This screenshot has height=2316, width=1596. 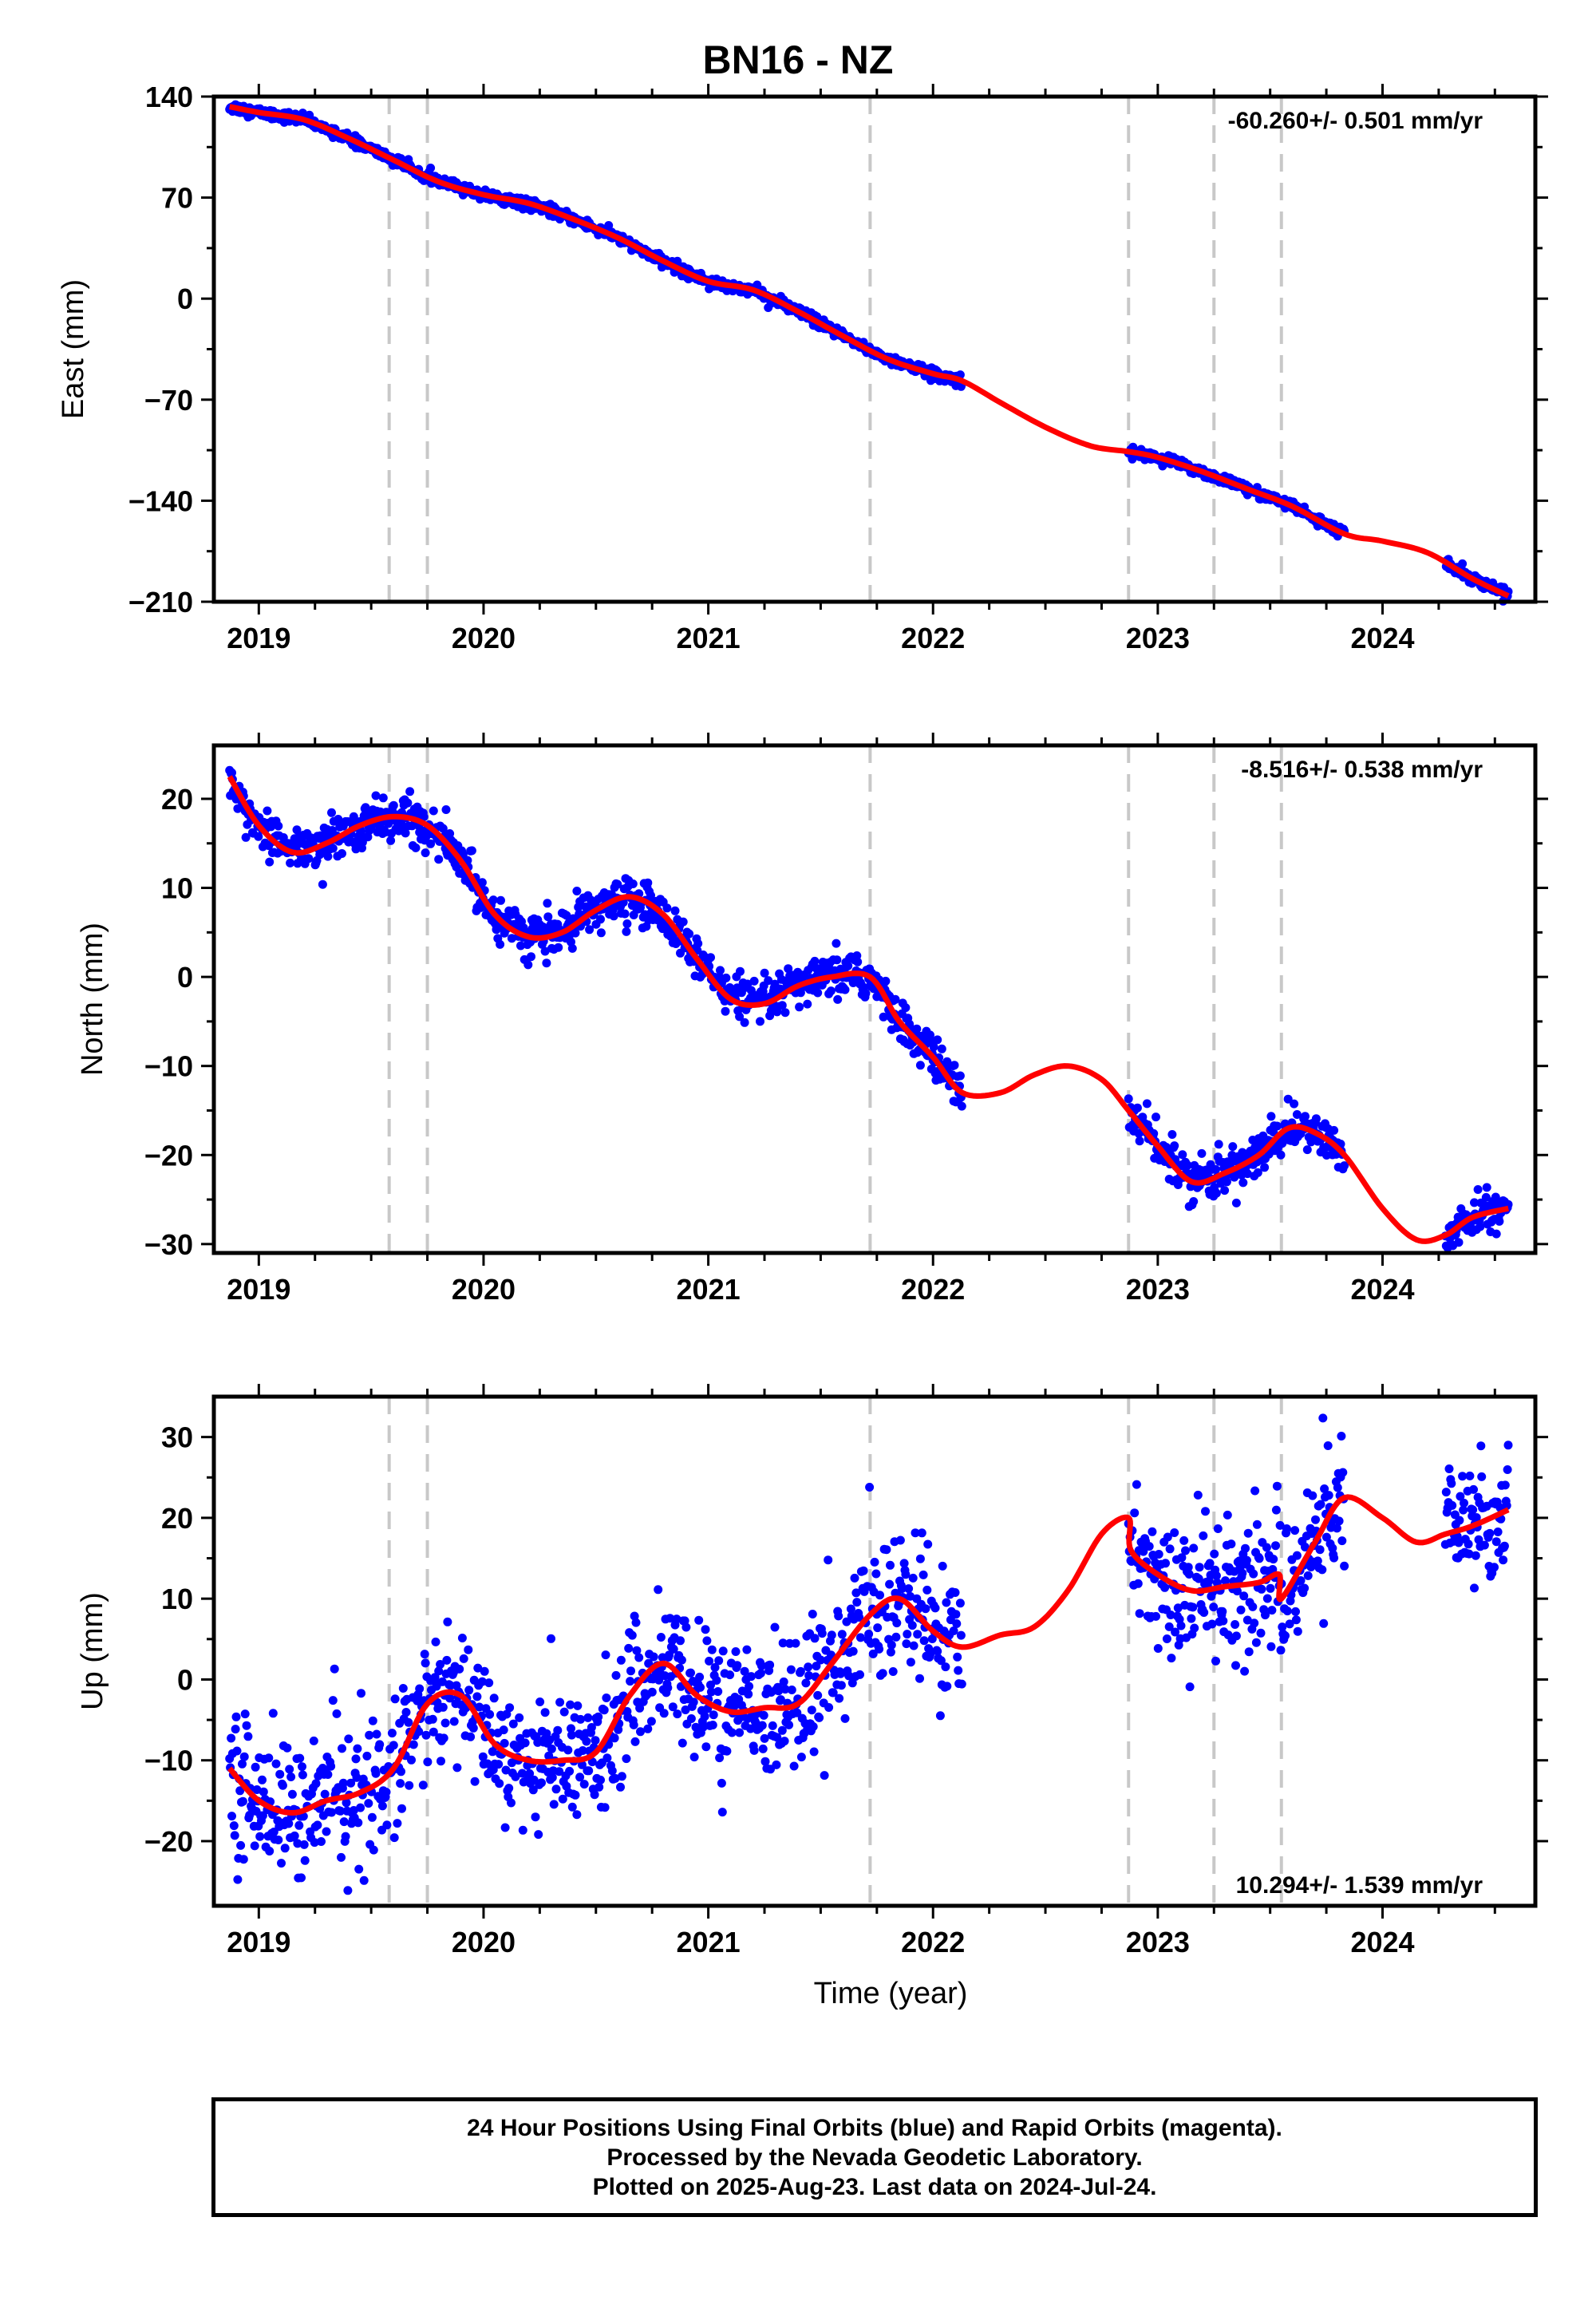 What do you see at coordinates (160, 602) in the screenshot?
I see `east-y-tick-label: −210` at bounding box center [160, 602].